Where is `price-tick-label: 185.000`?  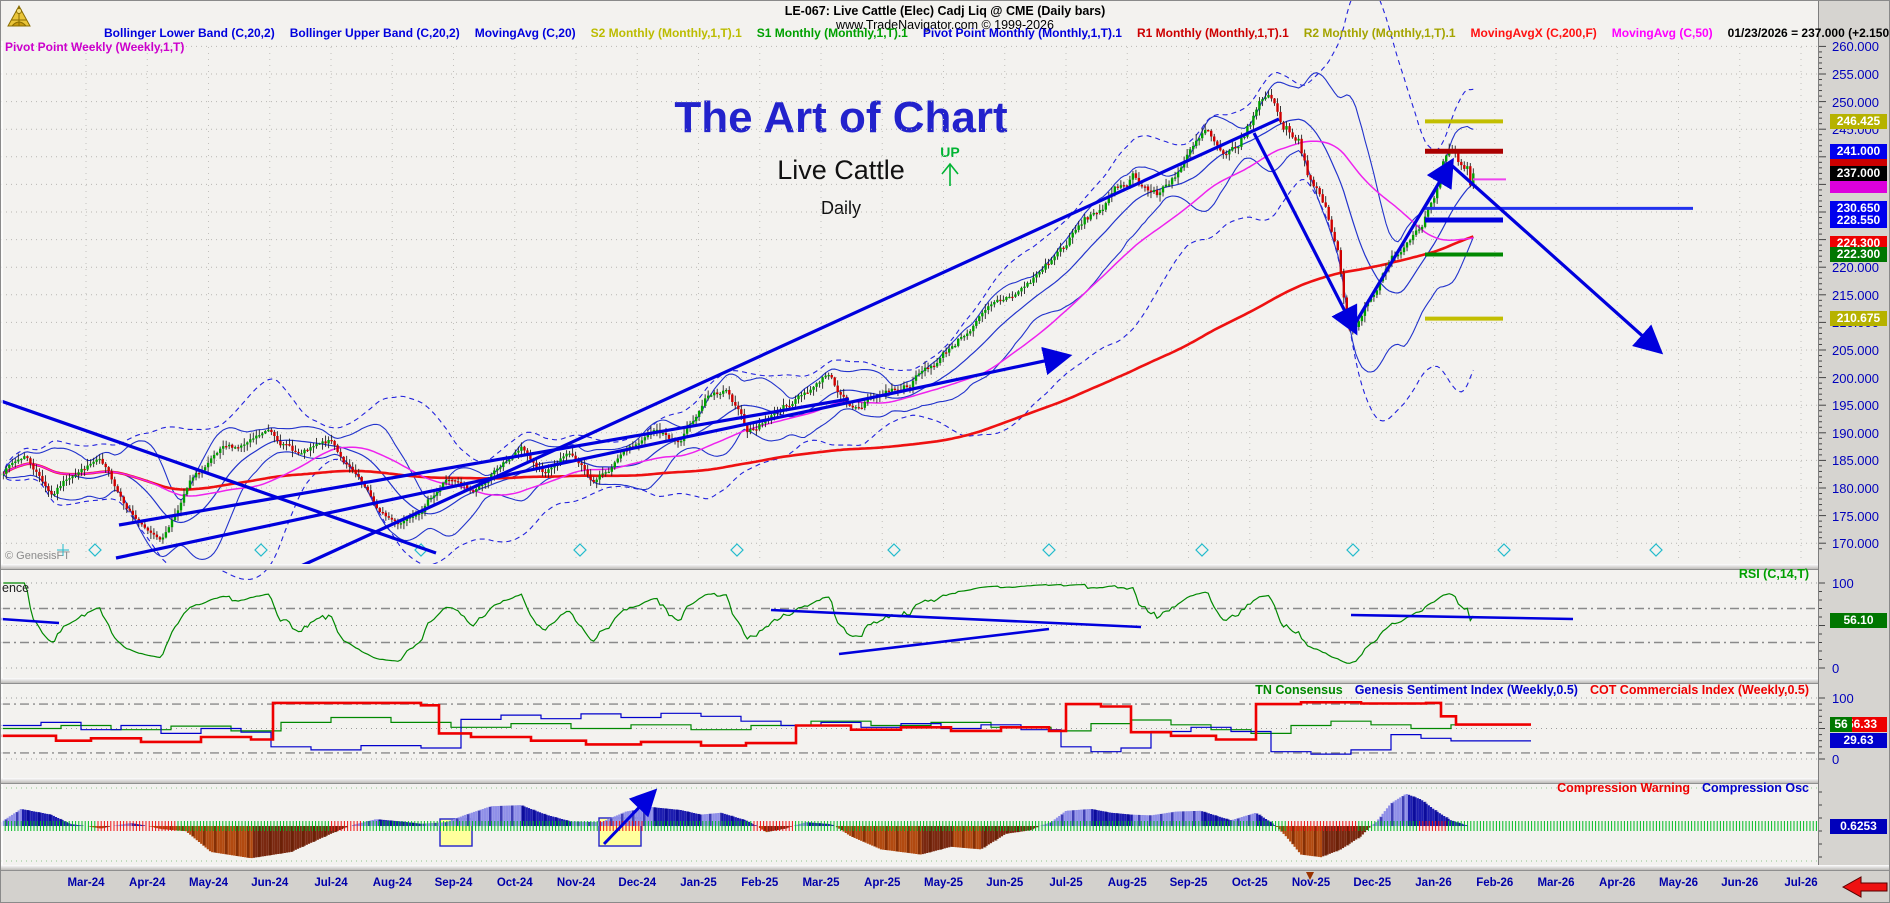 price-tick-label: 185.000 is located at coordinates (1855, 461).